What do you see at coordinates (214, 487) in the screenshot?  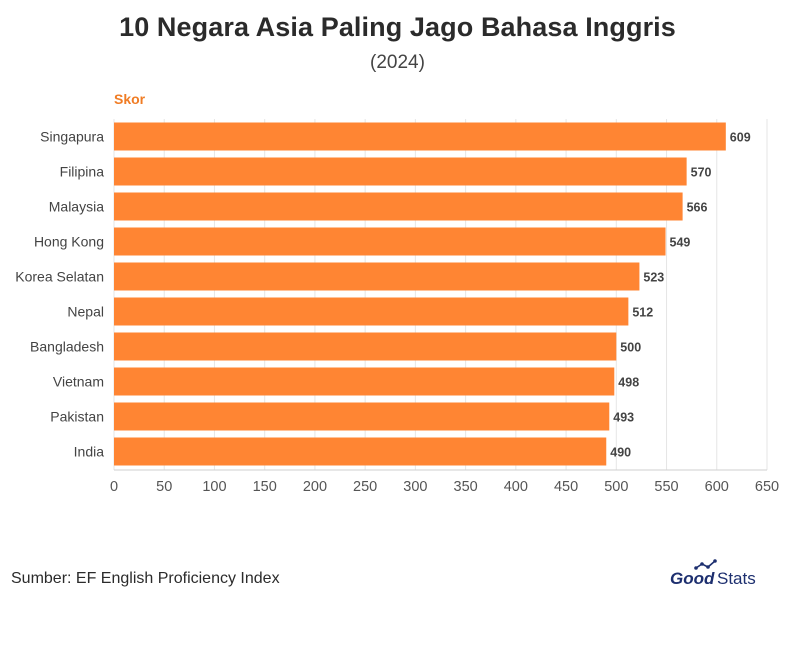 I see `x-tick-label: 100` at bounding box center [214, 487].